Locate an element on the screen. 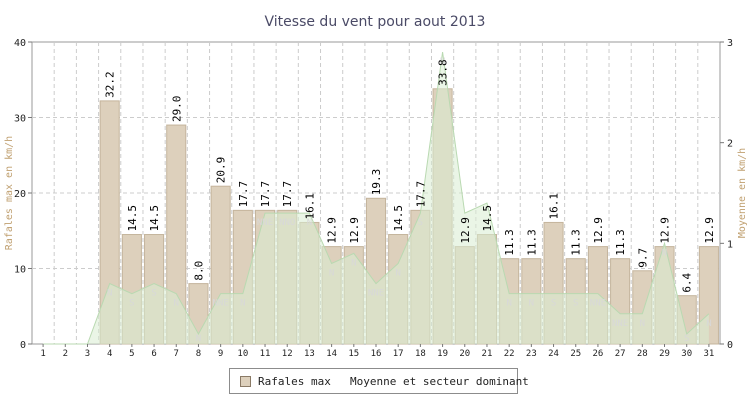  x-tick-label: 31 is located at coordinates (708, 354).